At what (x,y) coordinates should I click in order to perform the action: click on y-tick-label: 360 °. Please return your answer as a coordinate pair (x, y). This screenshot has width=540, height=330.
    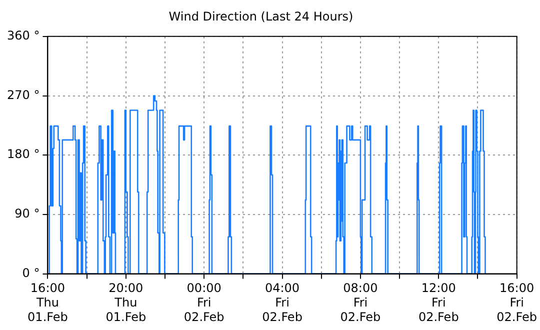
    Looking at the image, I should click on (23, 35).